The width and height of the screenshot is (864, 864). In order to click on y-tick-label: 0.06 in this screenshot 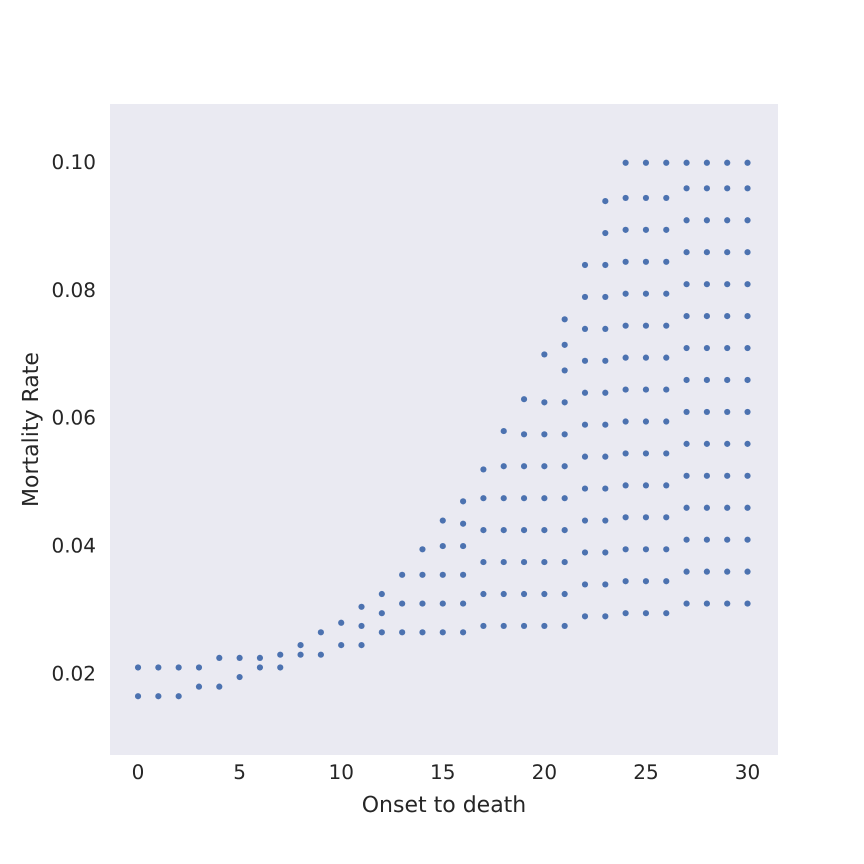, I will do `click(73, 418)`.